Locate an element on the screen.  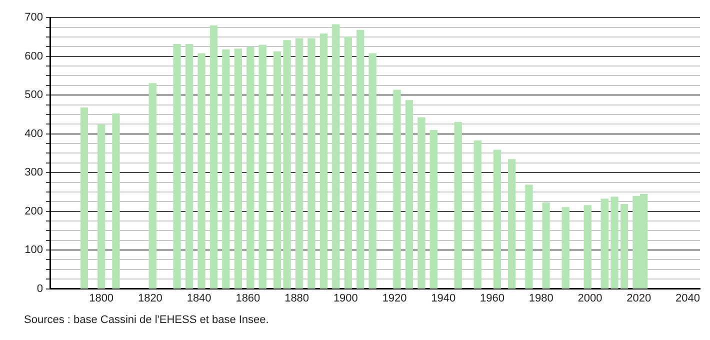
x-tick-label: 2020 is located at coordinates (639, 298).